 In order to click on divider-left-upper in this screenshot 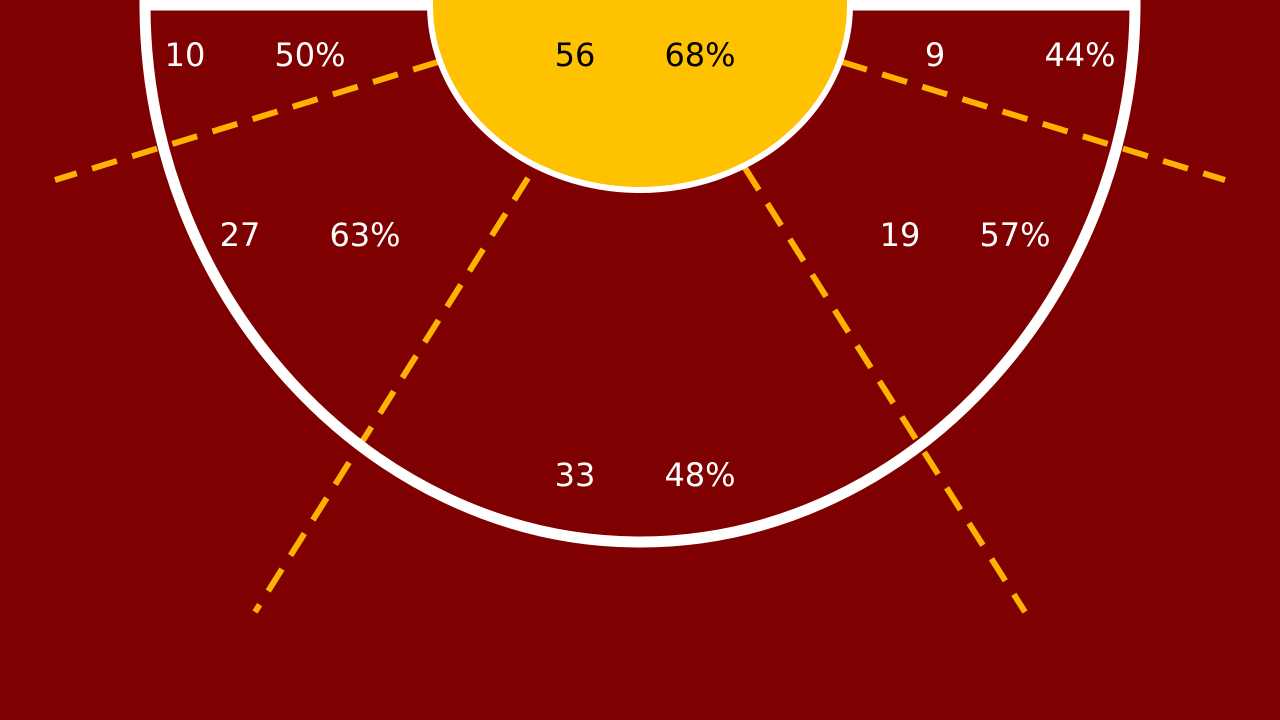, I will do `click(246, 121)`.